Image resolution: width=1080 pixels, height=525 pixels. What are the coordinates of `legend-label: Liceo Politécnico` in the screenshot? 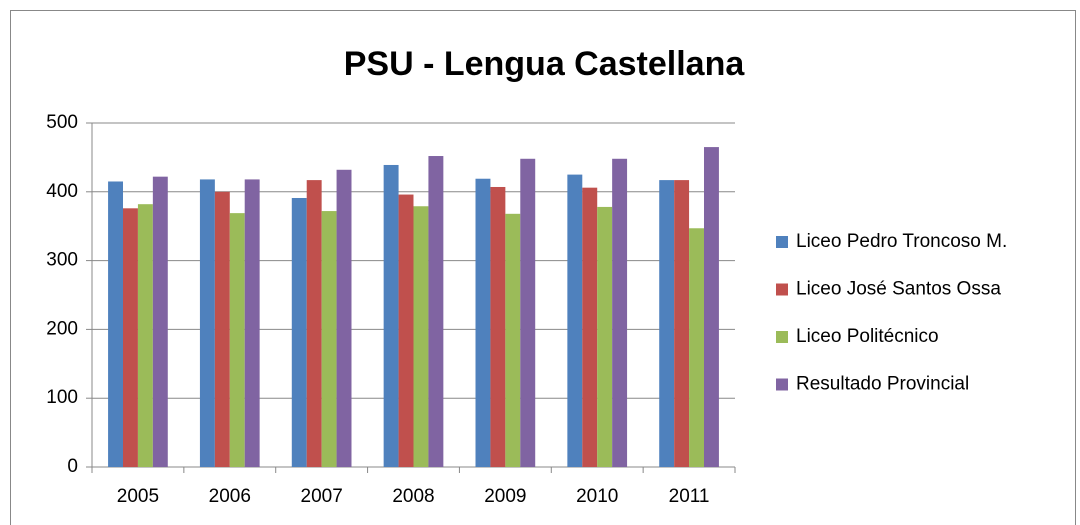 It's located at (867, 336).